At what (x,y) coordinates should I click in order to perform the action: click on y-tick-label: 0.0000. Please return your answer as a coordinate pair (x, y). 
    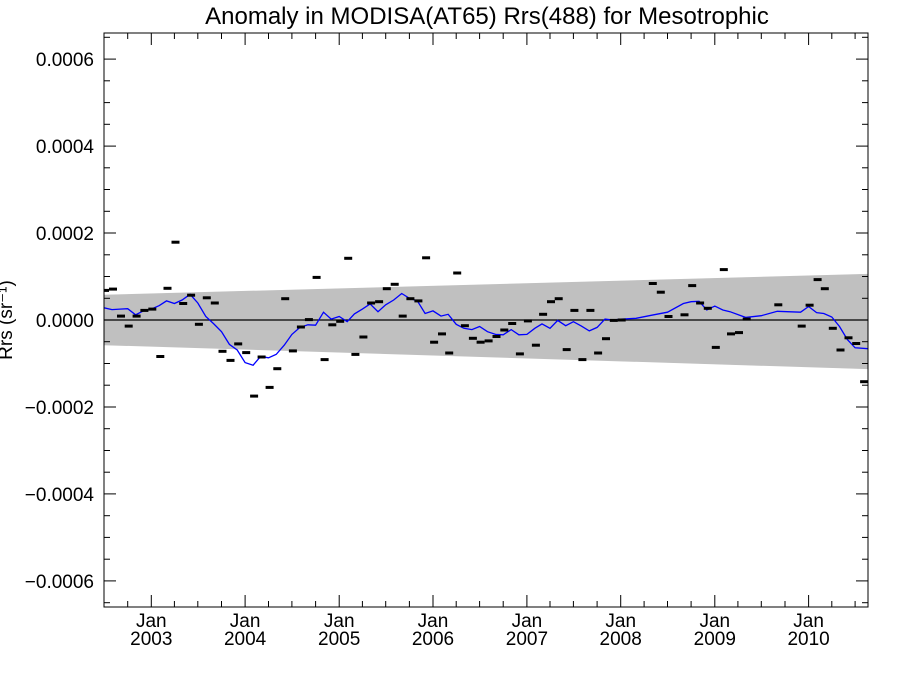
    Looking at the image, I should click on (65, 321).